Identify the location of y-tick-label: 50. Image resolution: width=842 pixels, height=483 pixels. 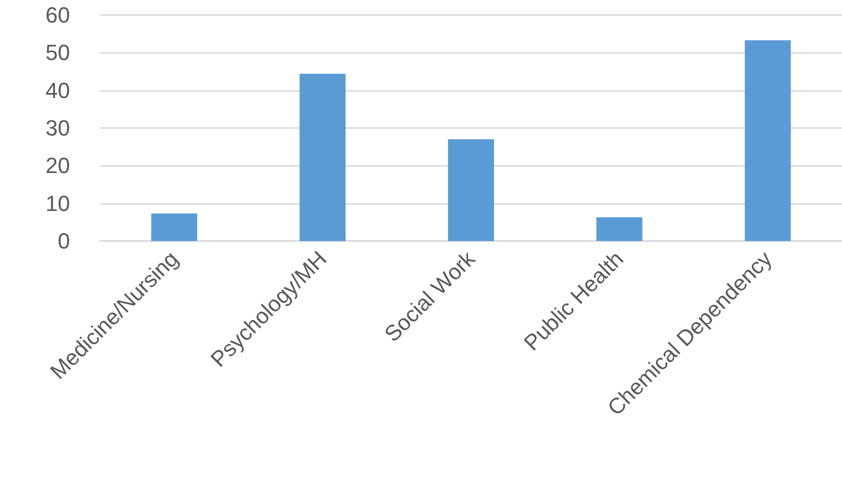
(58, 53).